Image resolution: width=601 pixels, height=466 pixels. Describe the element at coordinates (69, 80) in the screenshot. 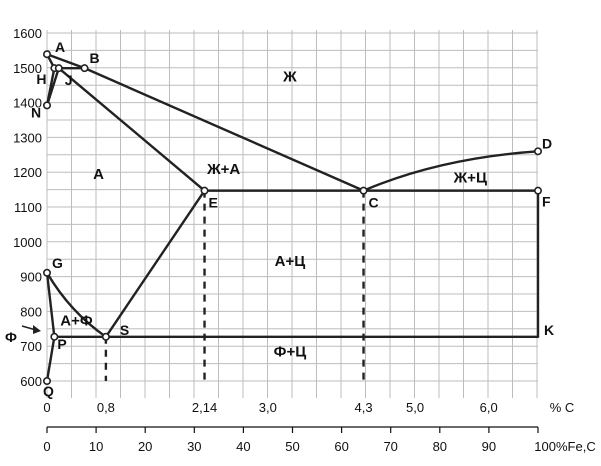

I see `point-label-J: J` at that location.